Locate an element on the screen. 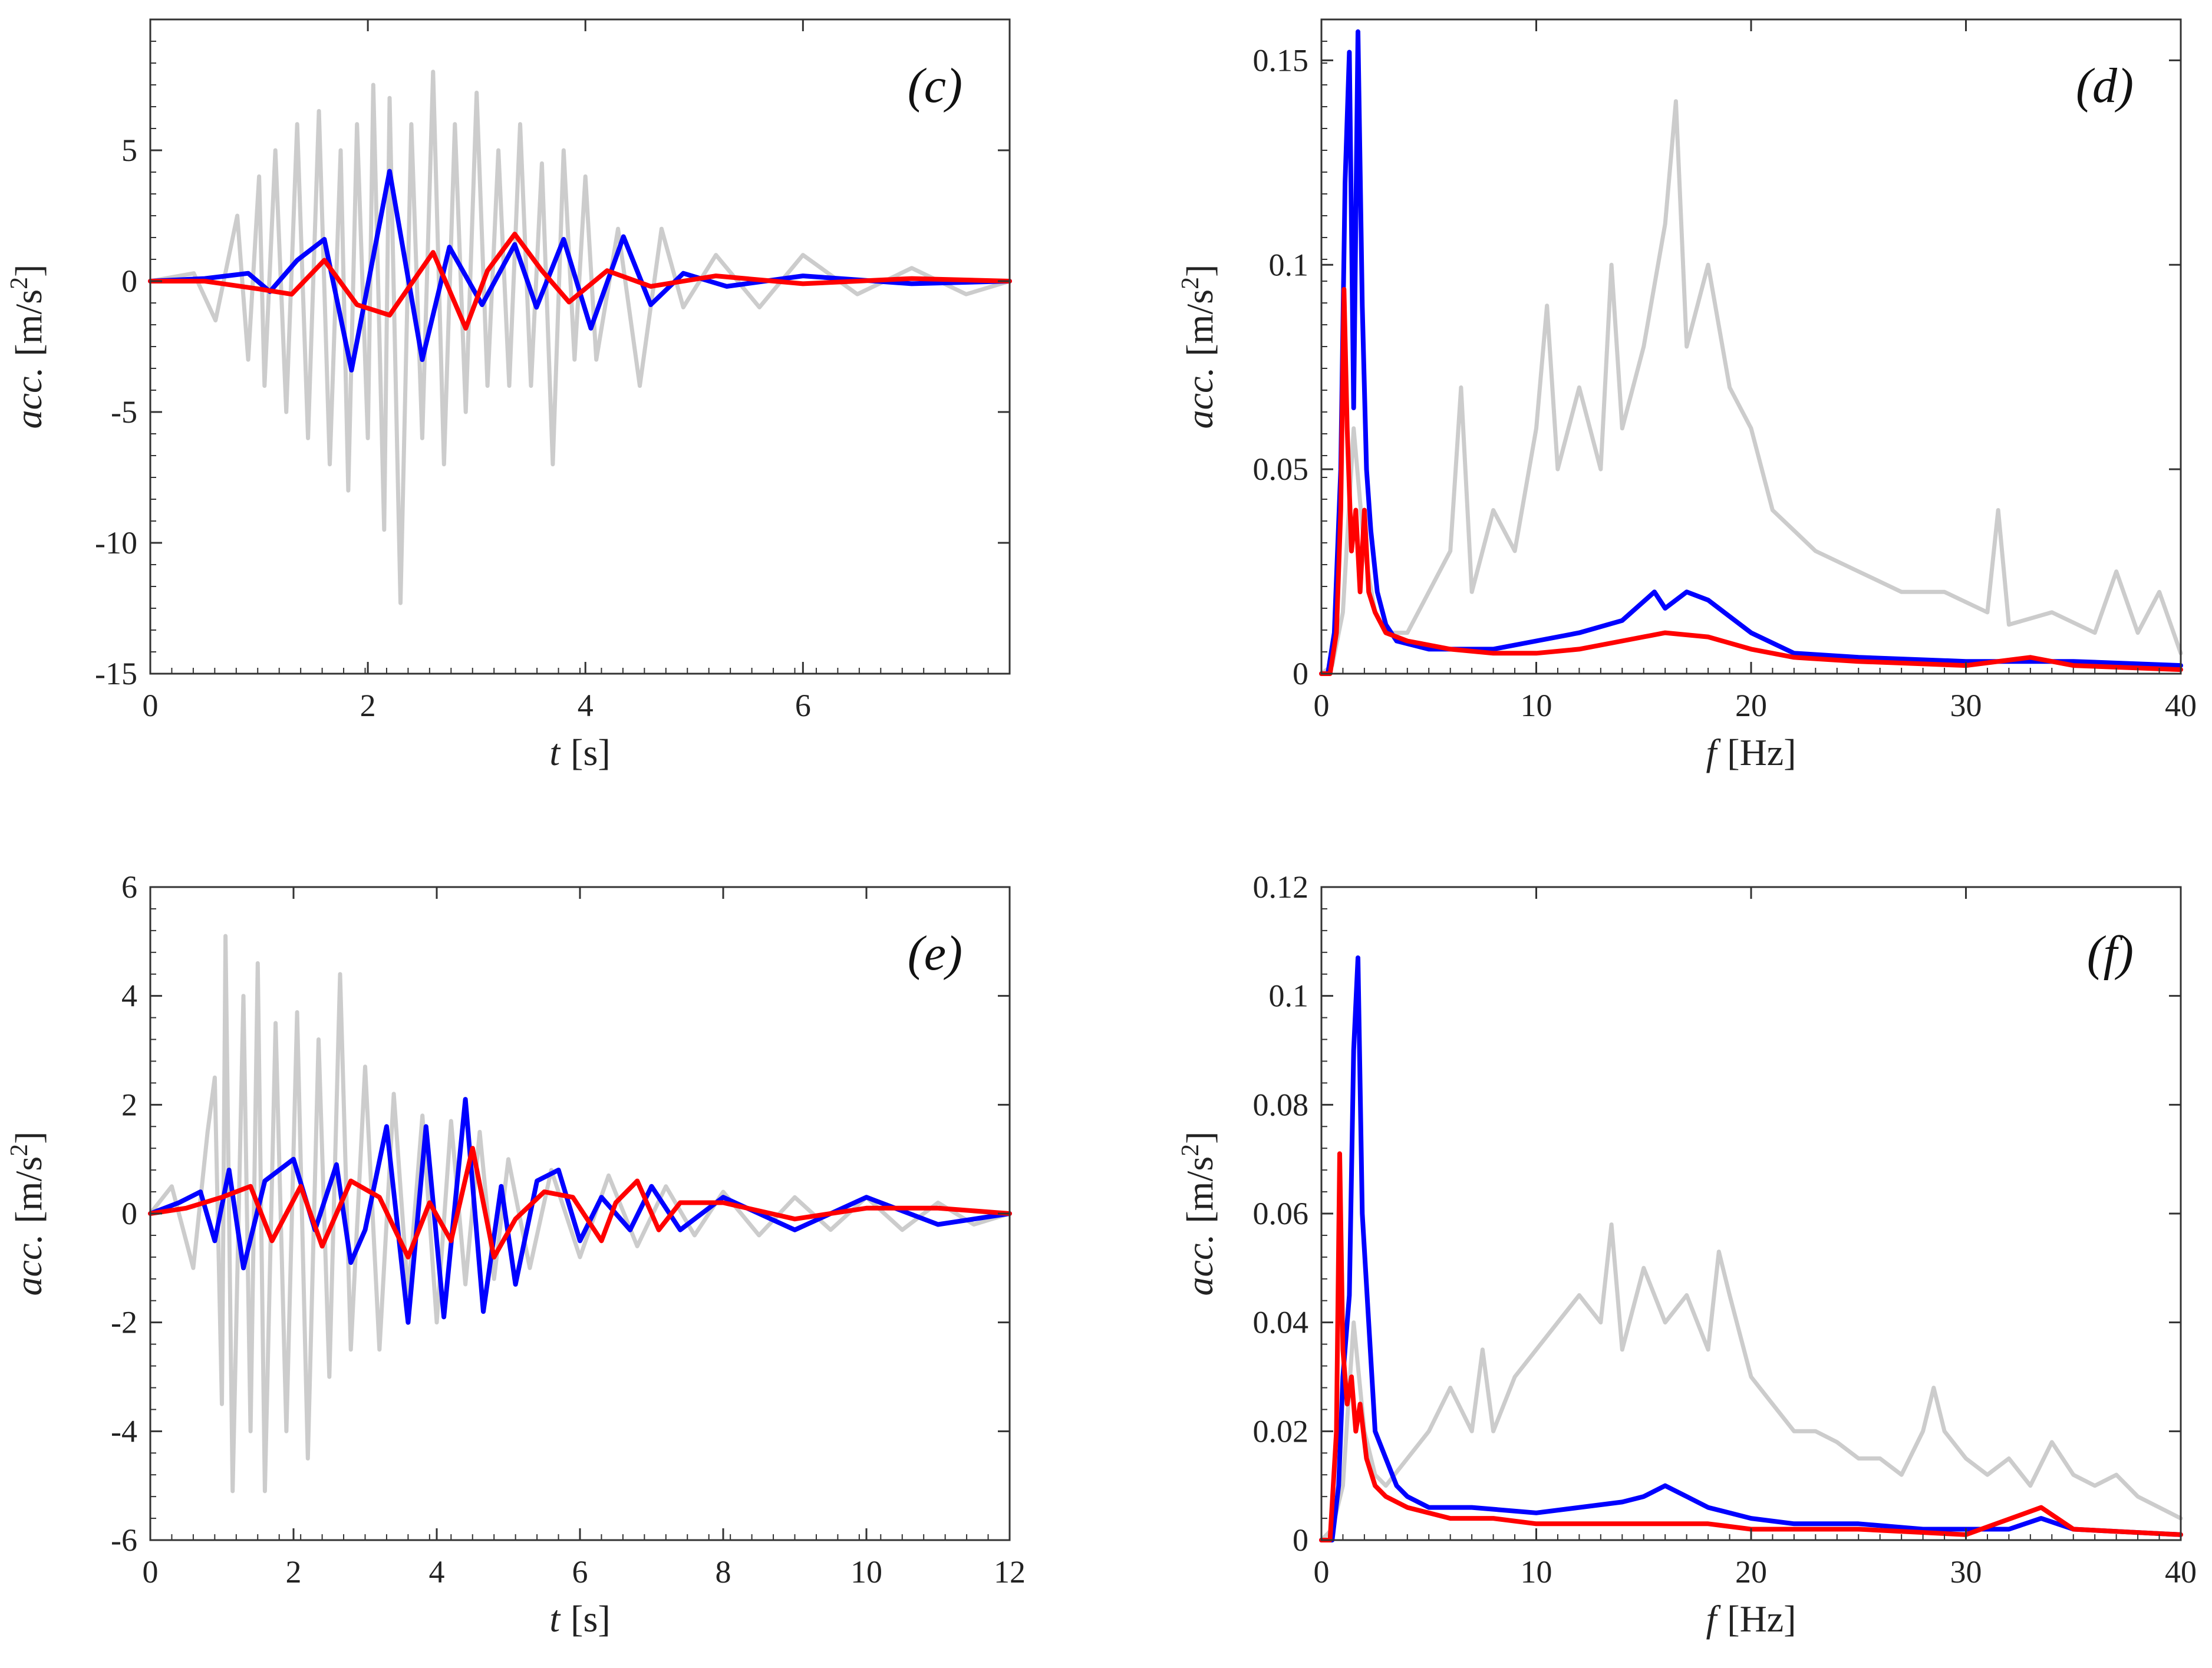  panel-label-f: (f) is located at coordinates (2110, 954).